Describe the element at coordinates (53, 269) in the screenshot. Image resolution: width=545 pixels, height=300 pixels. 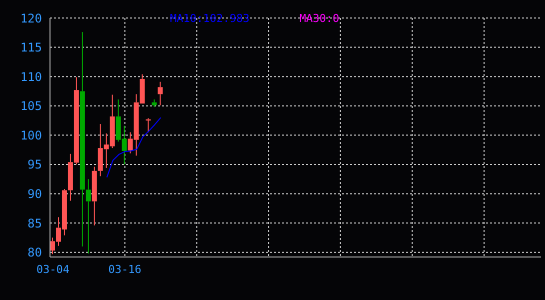
I see `x-tick-label: 03-04` at that location.